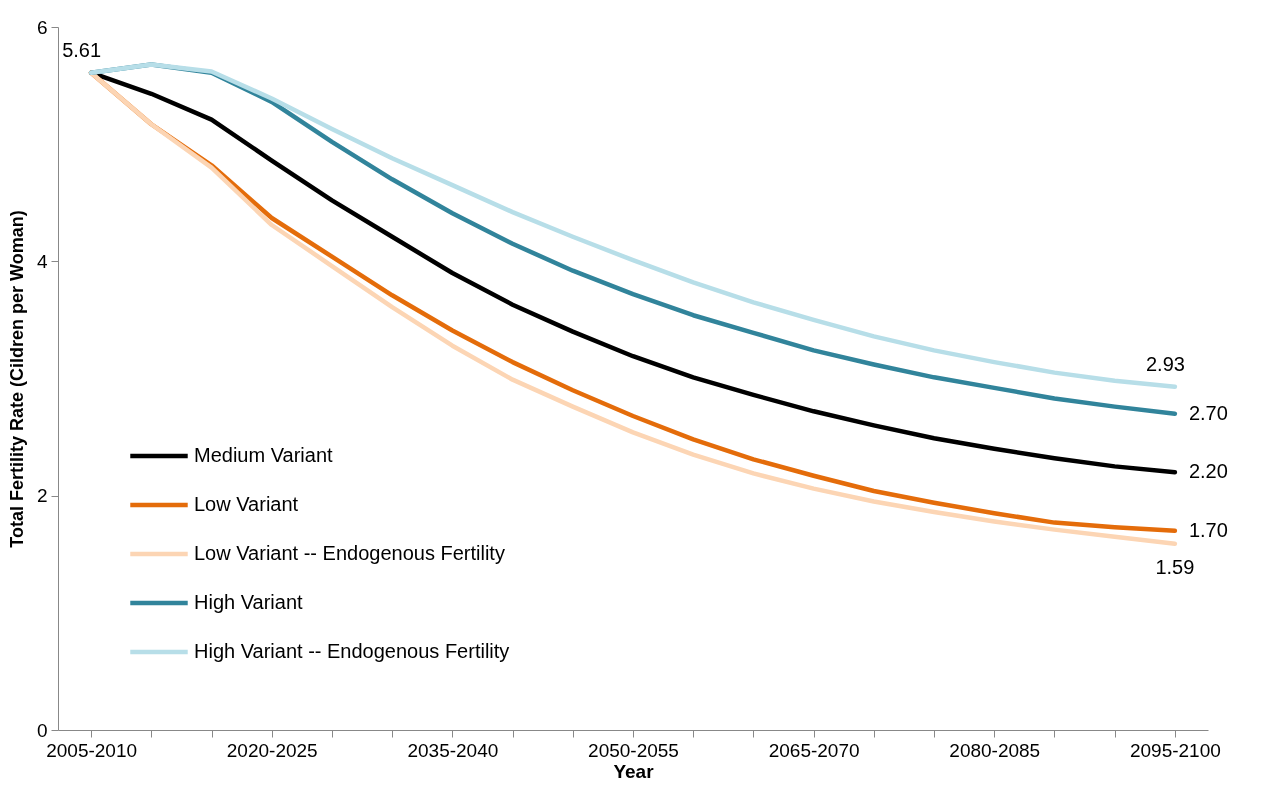 Image resolution: width=1268 pixels, height=803 pixels. Describe the element at coordinates (264, 455) in the screenshot. I see `legend-label: Medium Variant` at that location.